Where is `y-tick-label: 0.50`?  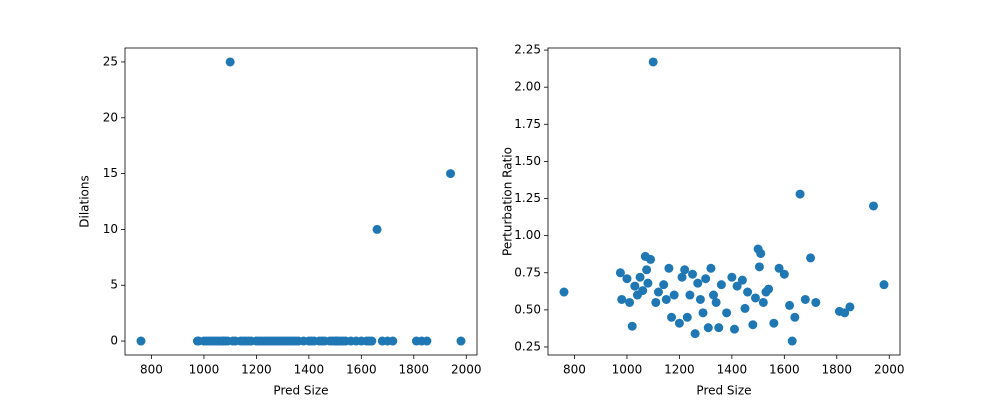
y-tick-label: 0.50 is located at coordinates (527, 309).